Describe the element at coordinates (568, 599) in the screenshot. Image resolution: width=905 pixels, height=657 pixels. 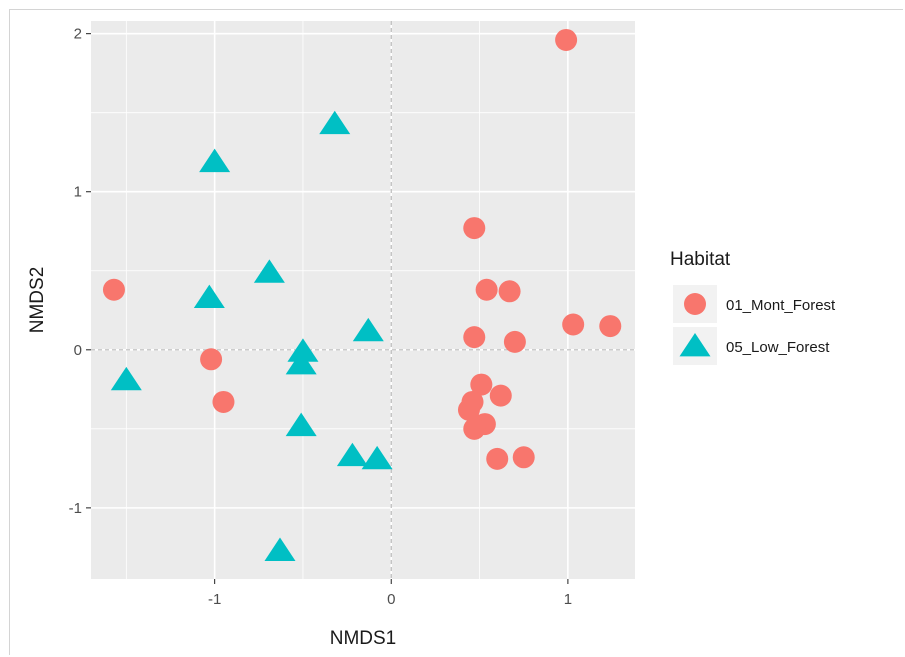
I see `x-tick-label: 1` at that location.